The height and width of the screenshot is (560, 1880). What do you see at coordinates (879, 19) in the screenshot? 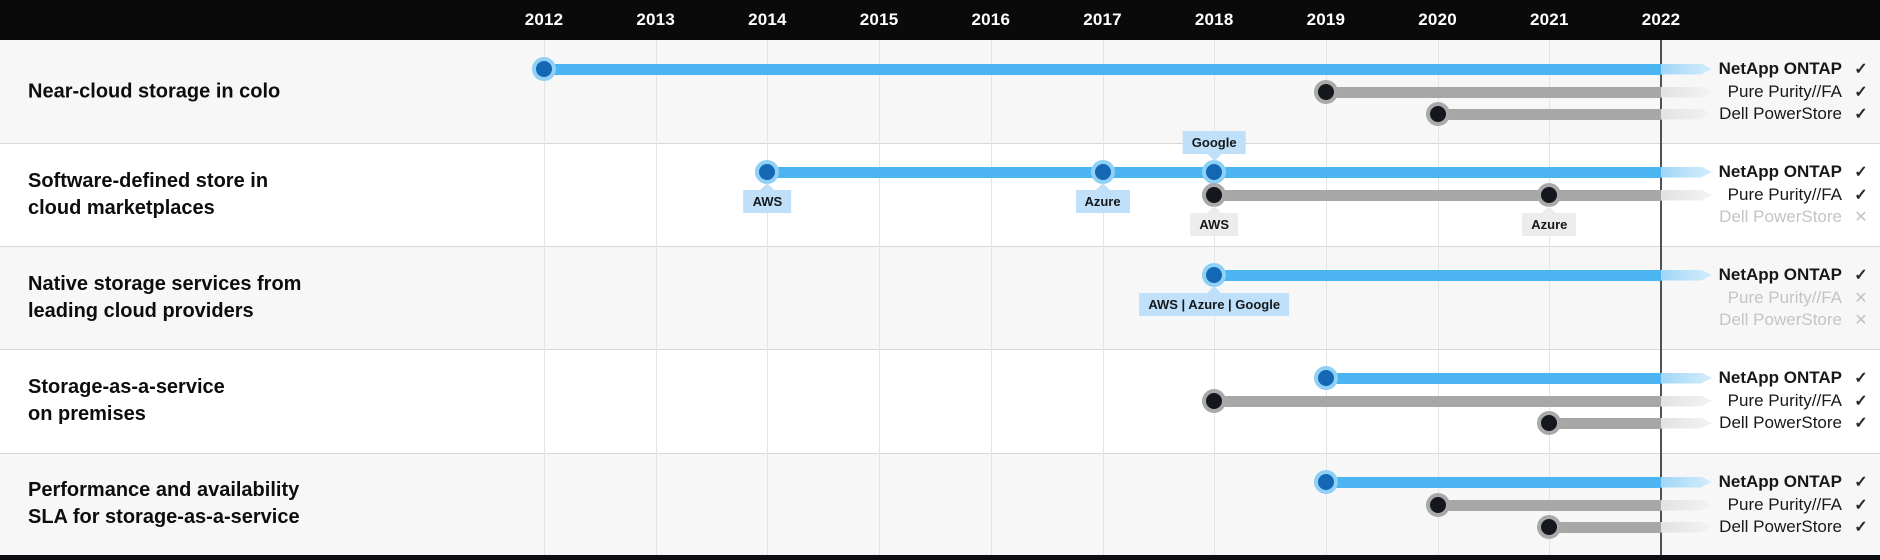
I see `year-label: 2015` at bounding box center [879, 19].